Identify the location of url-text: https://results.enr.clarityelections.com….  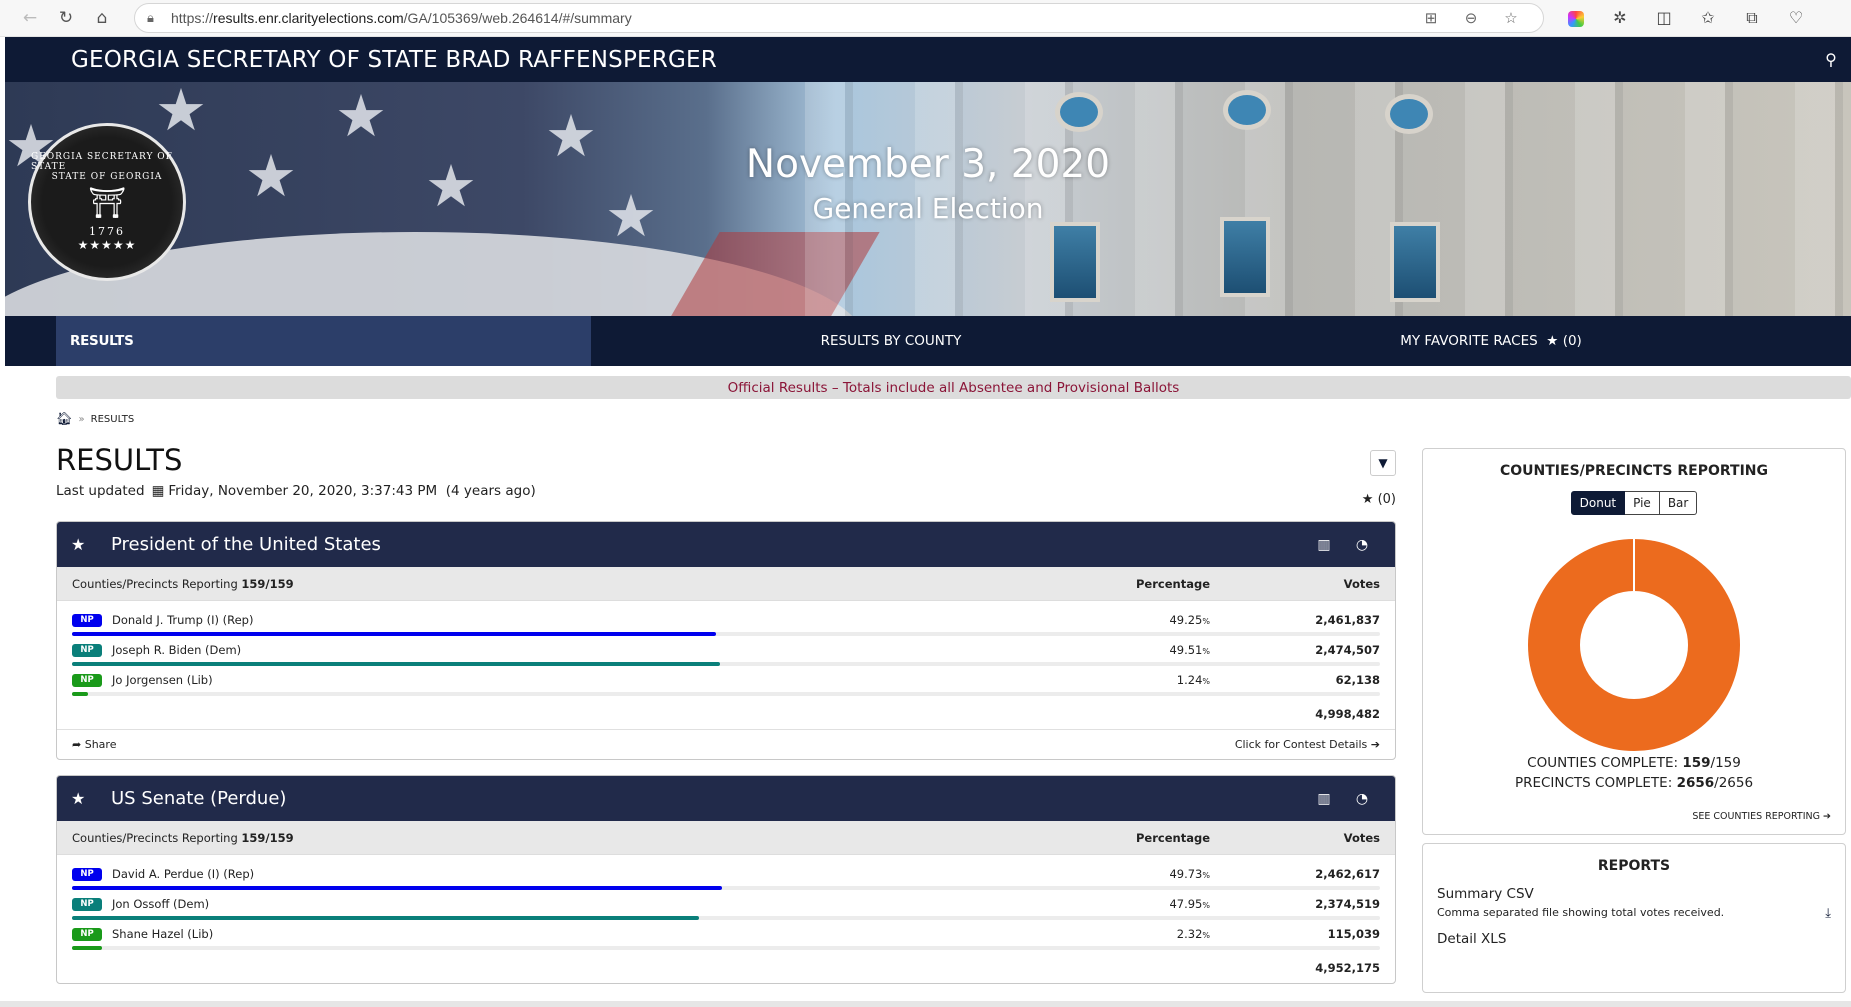
(401, 18).